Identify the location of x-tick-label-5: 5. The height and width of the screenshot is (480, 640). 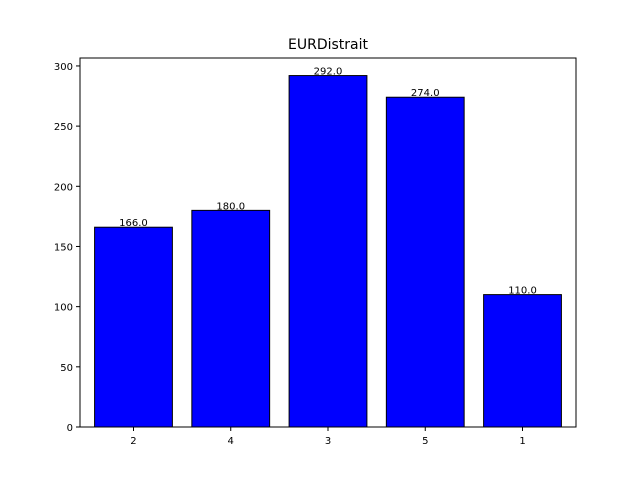
(425, 441).